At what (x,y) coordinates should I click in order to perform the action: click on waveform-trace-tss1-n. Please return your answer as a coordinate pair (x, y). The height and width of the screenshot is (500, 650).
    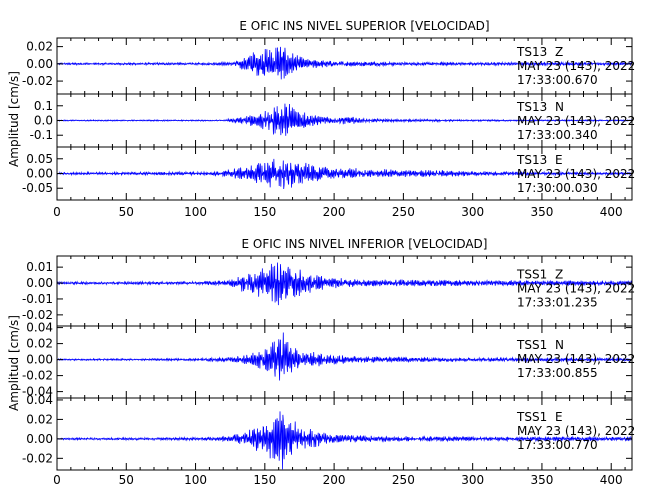
    Looking at the image, I should click on (344, 356).